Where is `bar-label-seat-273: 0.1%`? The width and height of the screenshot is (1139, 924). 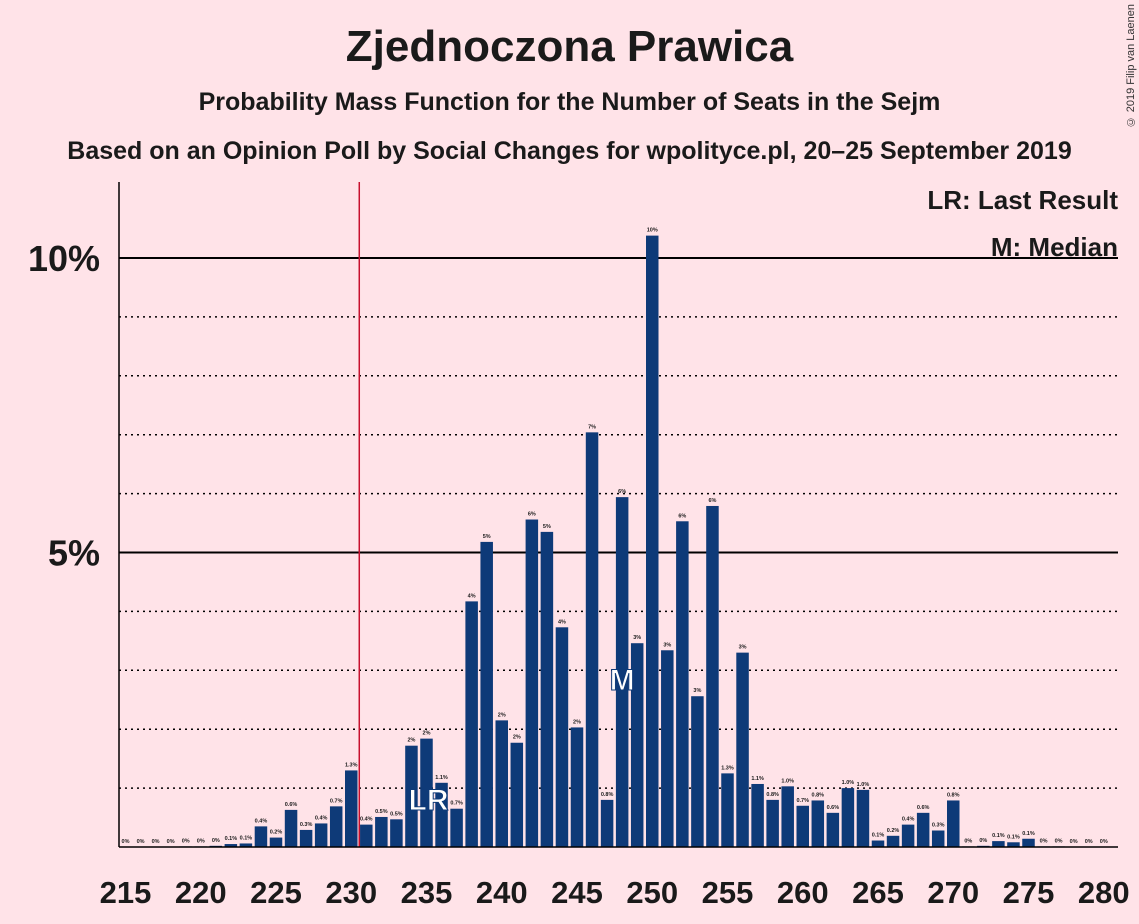
bar-label-seat-273: 0.1% is located at coordinates (998, 836).